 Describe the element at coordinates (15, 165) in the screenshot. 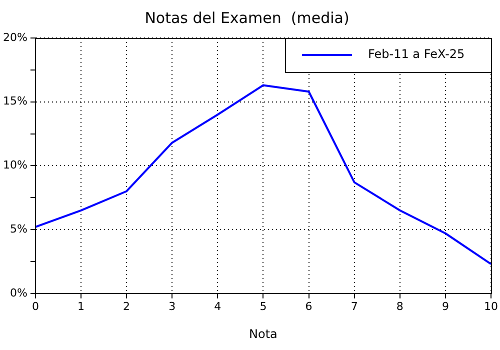

I see `y-tick-label: 10%` at that location.